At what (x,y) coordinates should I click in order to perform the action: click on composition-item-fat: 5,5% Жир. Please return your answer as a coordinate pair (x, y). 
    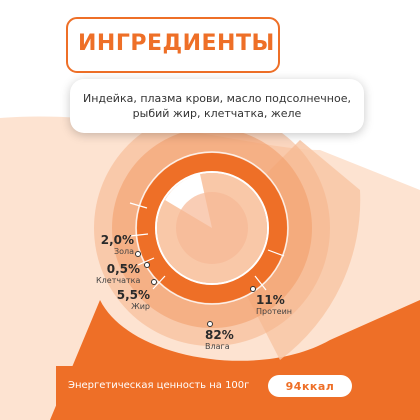
    Looking at the image, I should click on (130, 300).